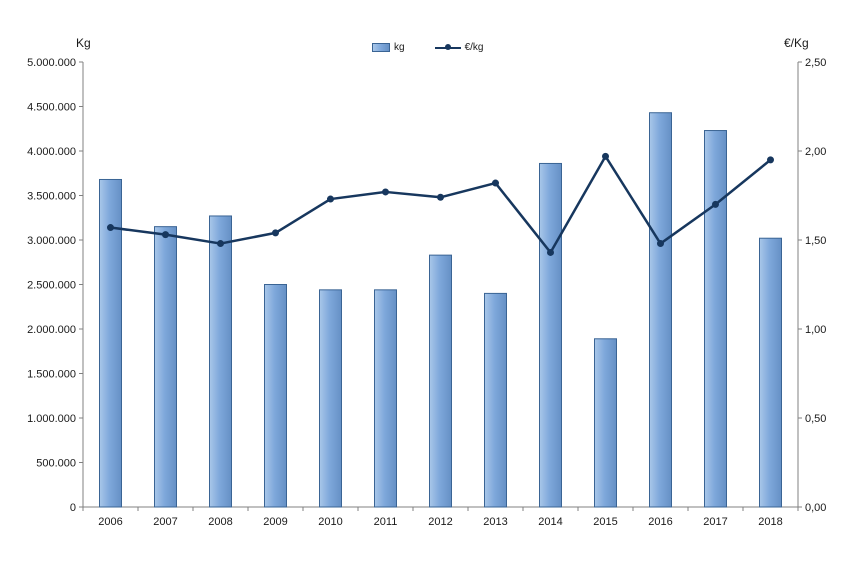 The width and height of the screenshot is (848, 566). What do you see at coordinates (165, 522) in the screenshot?
I see `x-category-label: 2007` at bounding box center [165, 522].